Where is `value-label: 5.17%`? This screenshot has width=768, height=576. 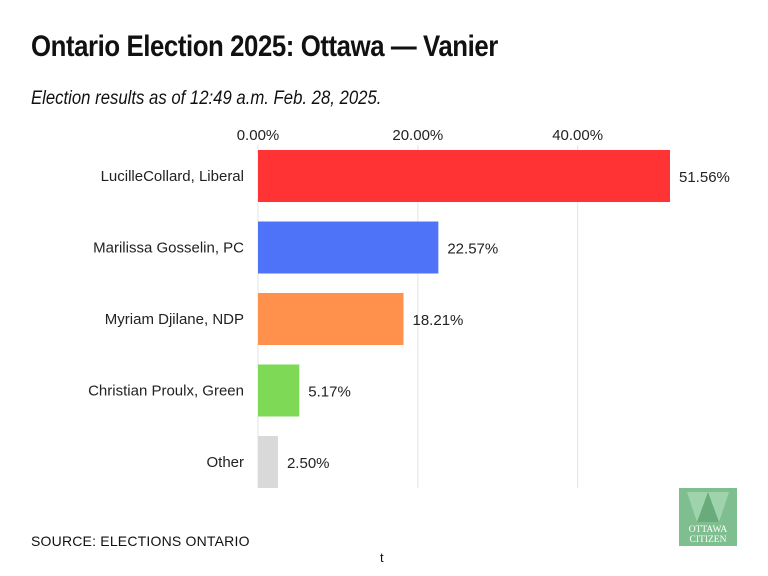
value-label: 5.17% is located at coordinates (329, 392).